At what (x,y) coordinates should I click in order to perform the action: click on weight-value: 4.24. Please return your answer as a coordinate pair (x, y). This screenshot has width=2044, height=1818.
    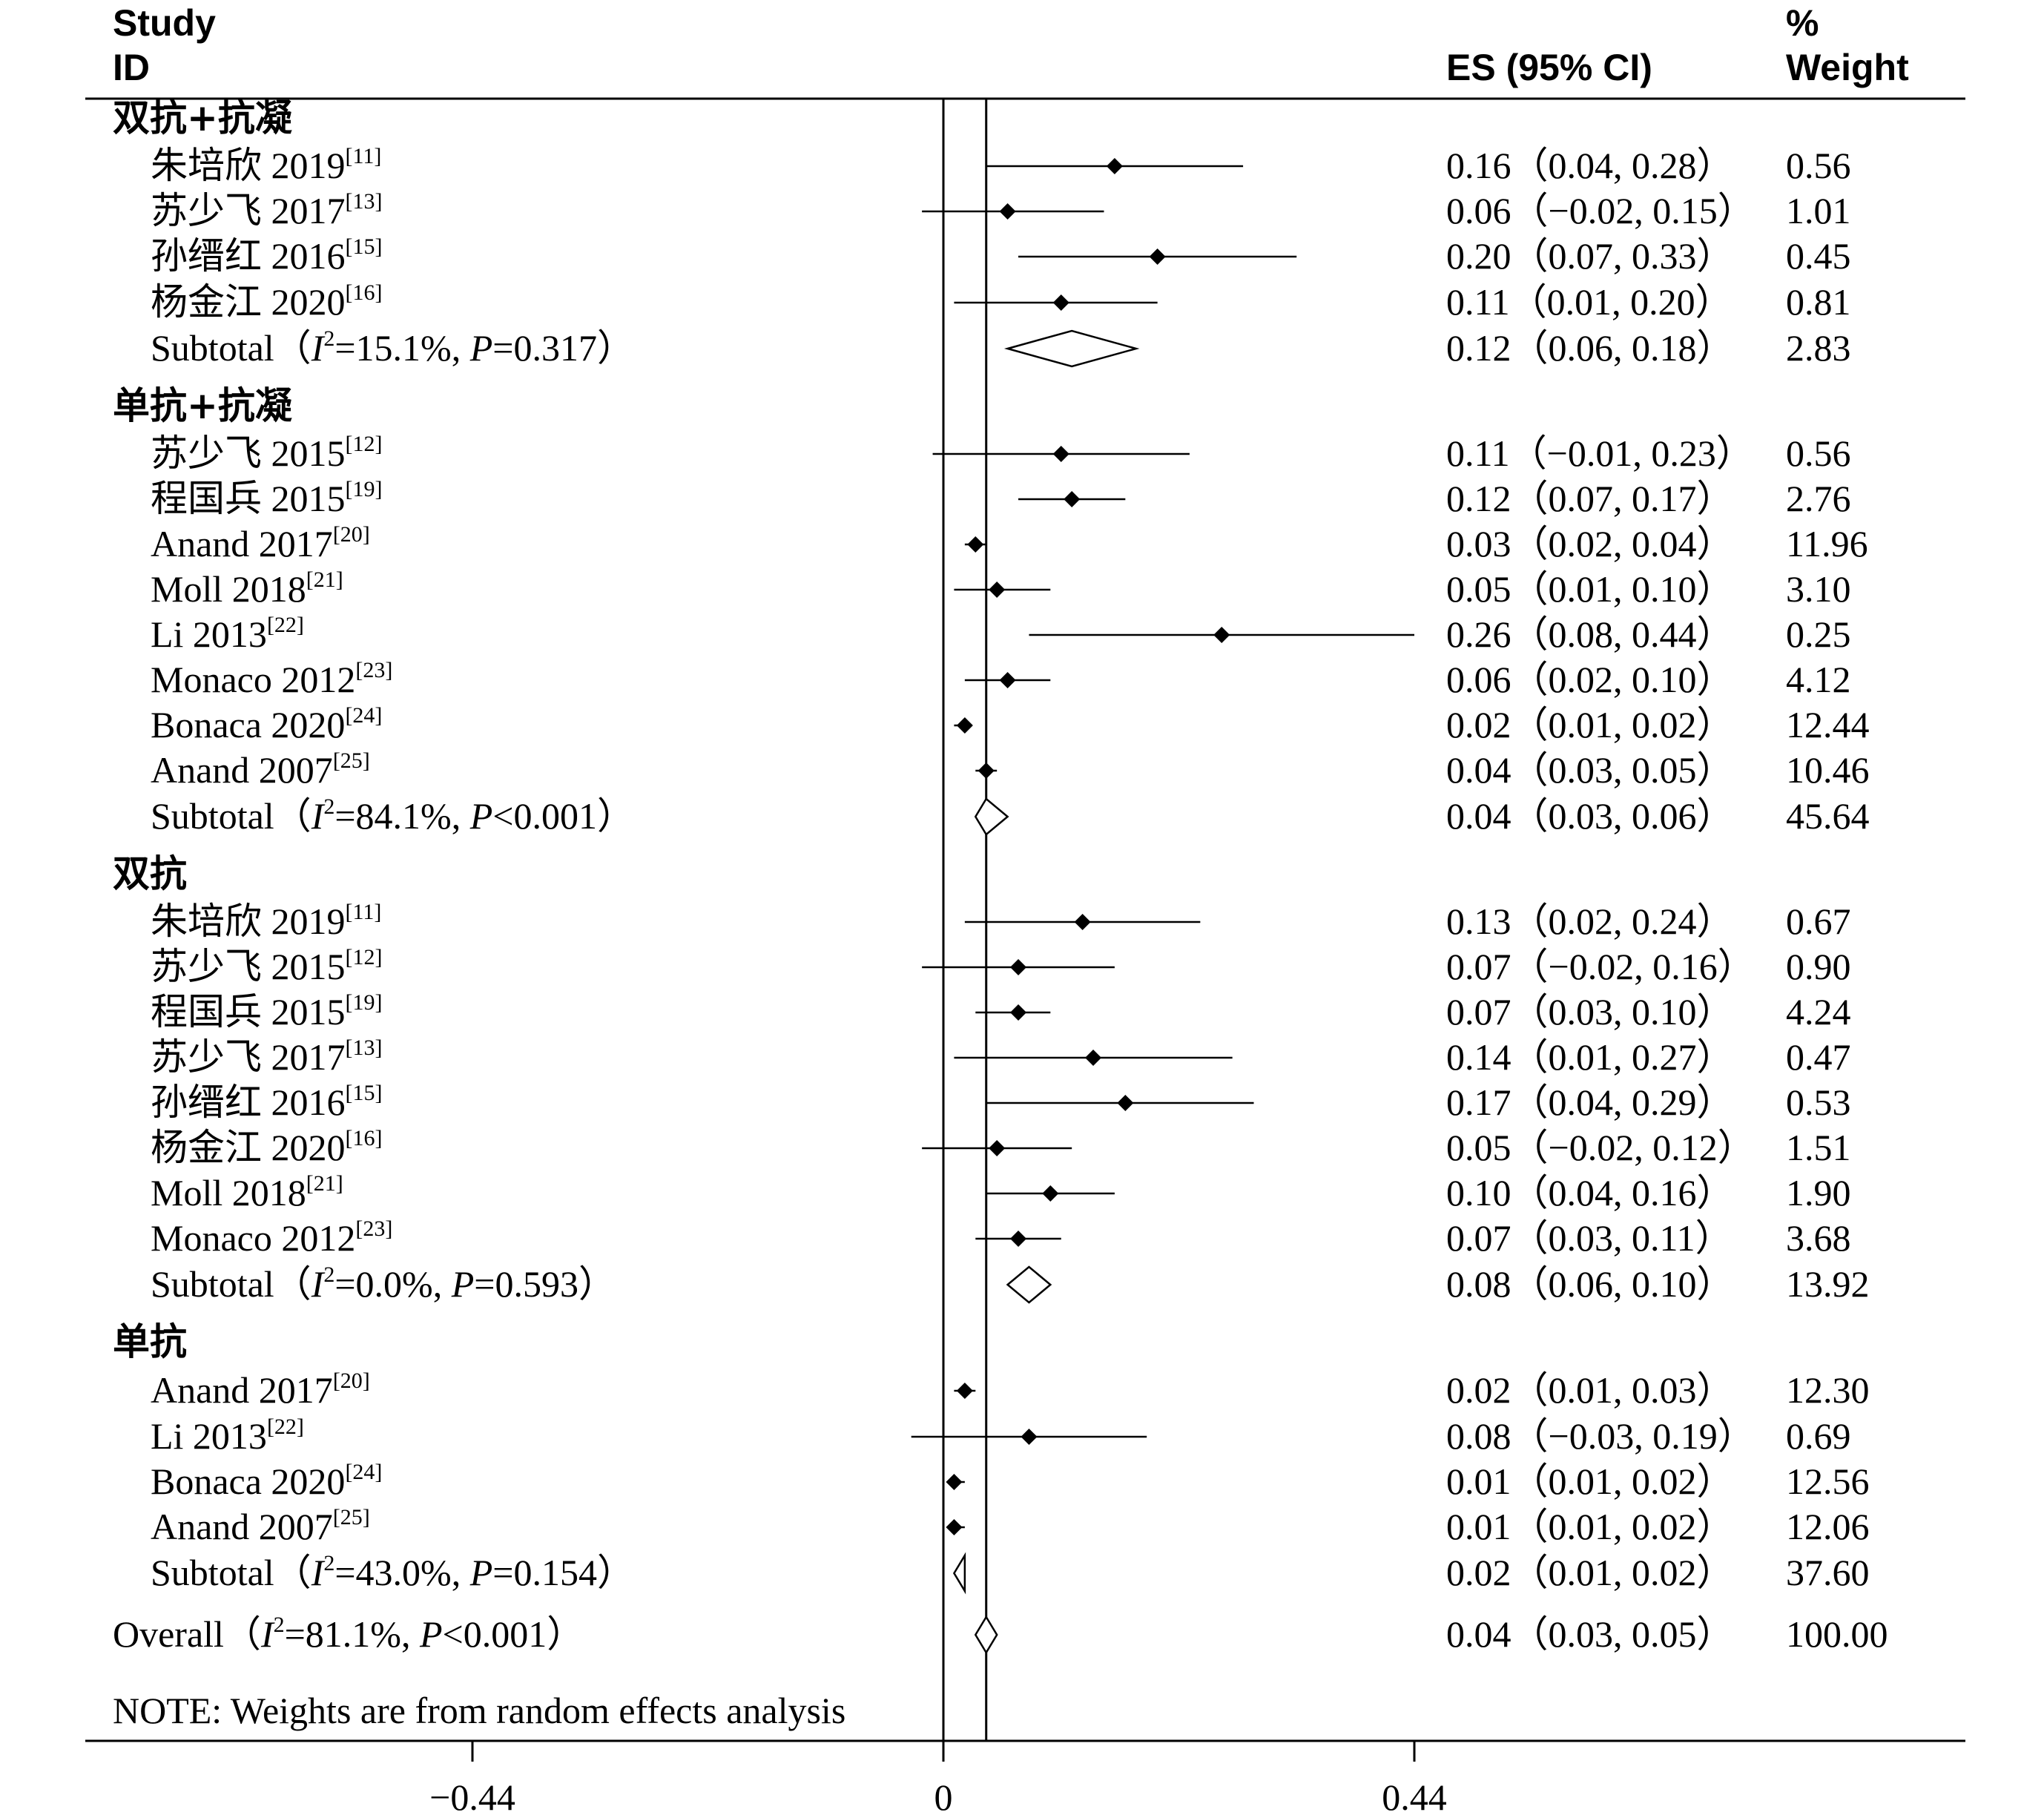
    Looking at the image, I should click on (1819, 1011).